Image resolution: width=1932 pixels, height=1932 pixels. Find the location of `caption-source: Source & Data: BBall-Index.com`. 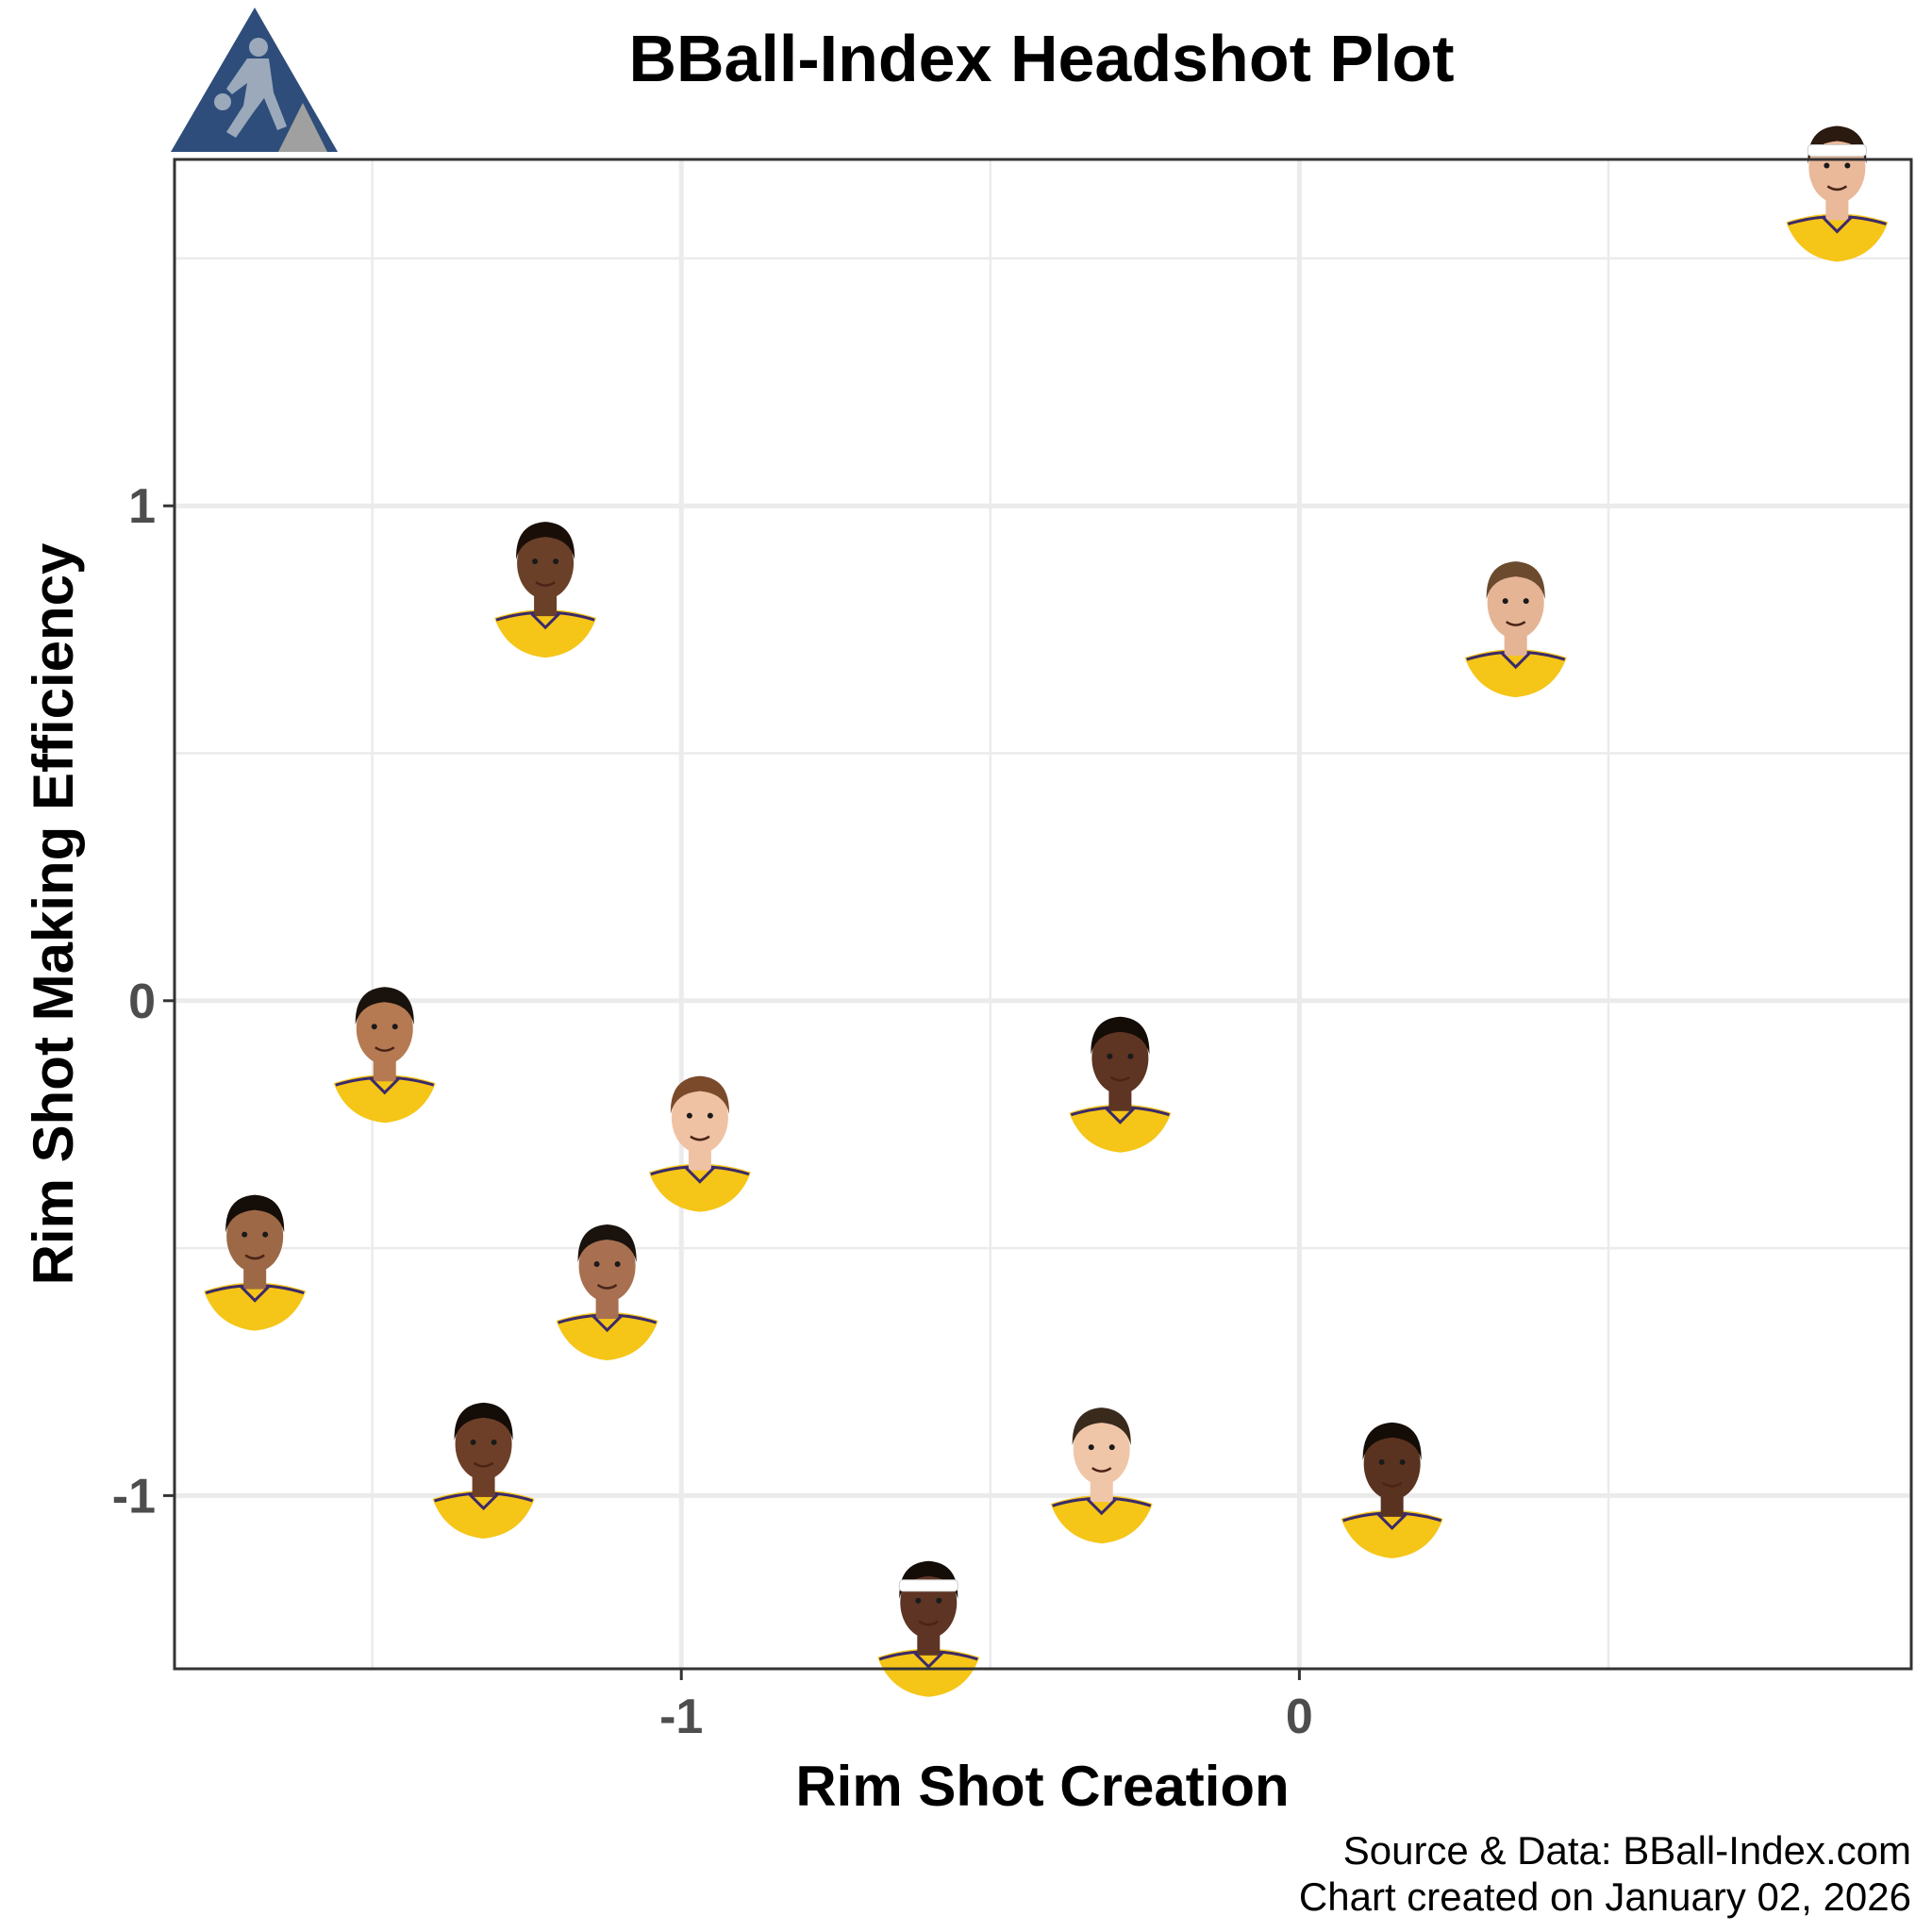

caption-source: Source & Data: BBall-Index.com is located at coordinates (1627, 1851).